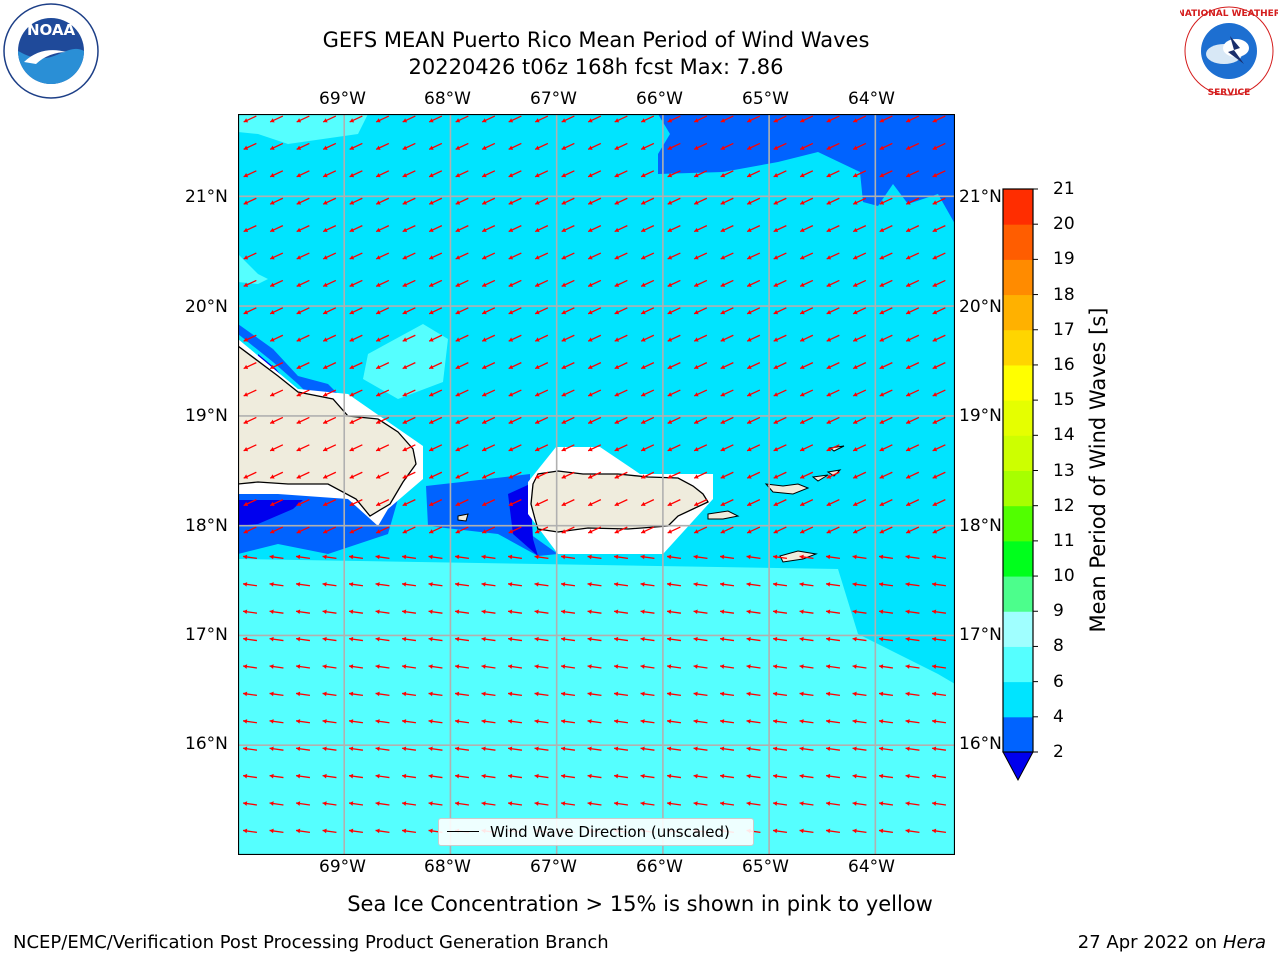 Image resolution: width=1280 pixels, height=960 pixels. What do you see at coordinates (1064, 435) in the screenshot?
I see `colorbar-tick-label: 14` at bounding box center [1064, 435].